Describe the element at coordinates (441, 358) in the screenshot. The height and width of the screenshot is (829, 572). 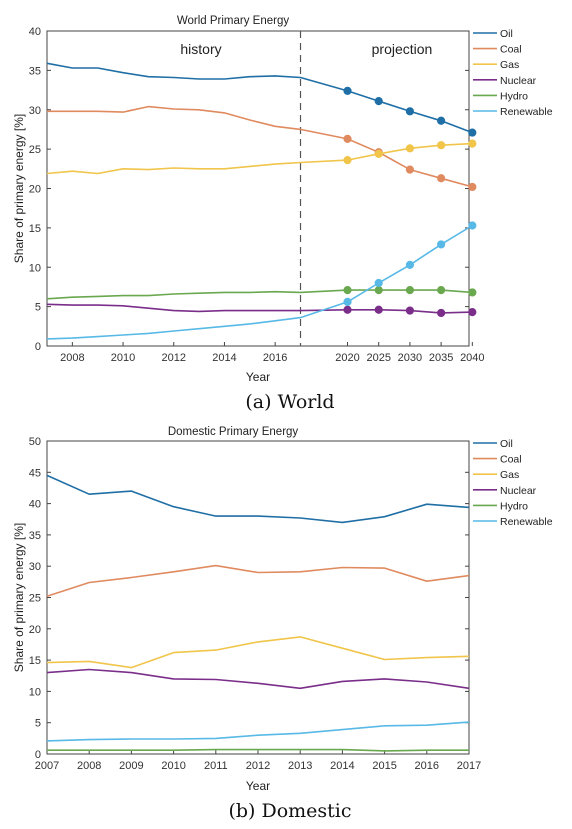
I see `world-xtick-label: 2035` at that location.